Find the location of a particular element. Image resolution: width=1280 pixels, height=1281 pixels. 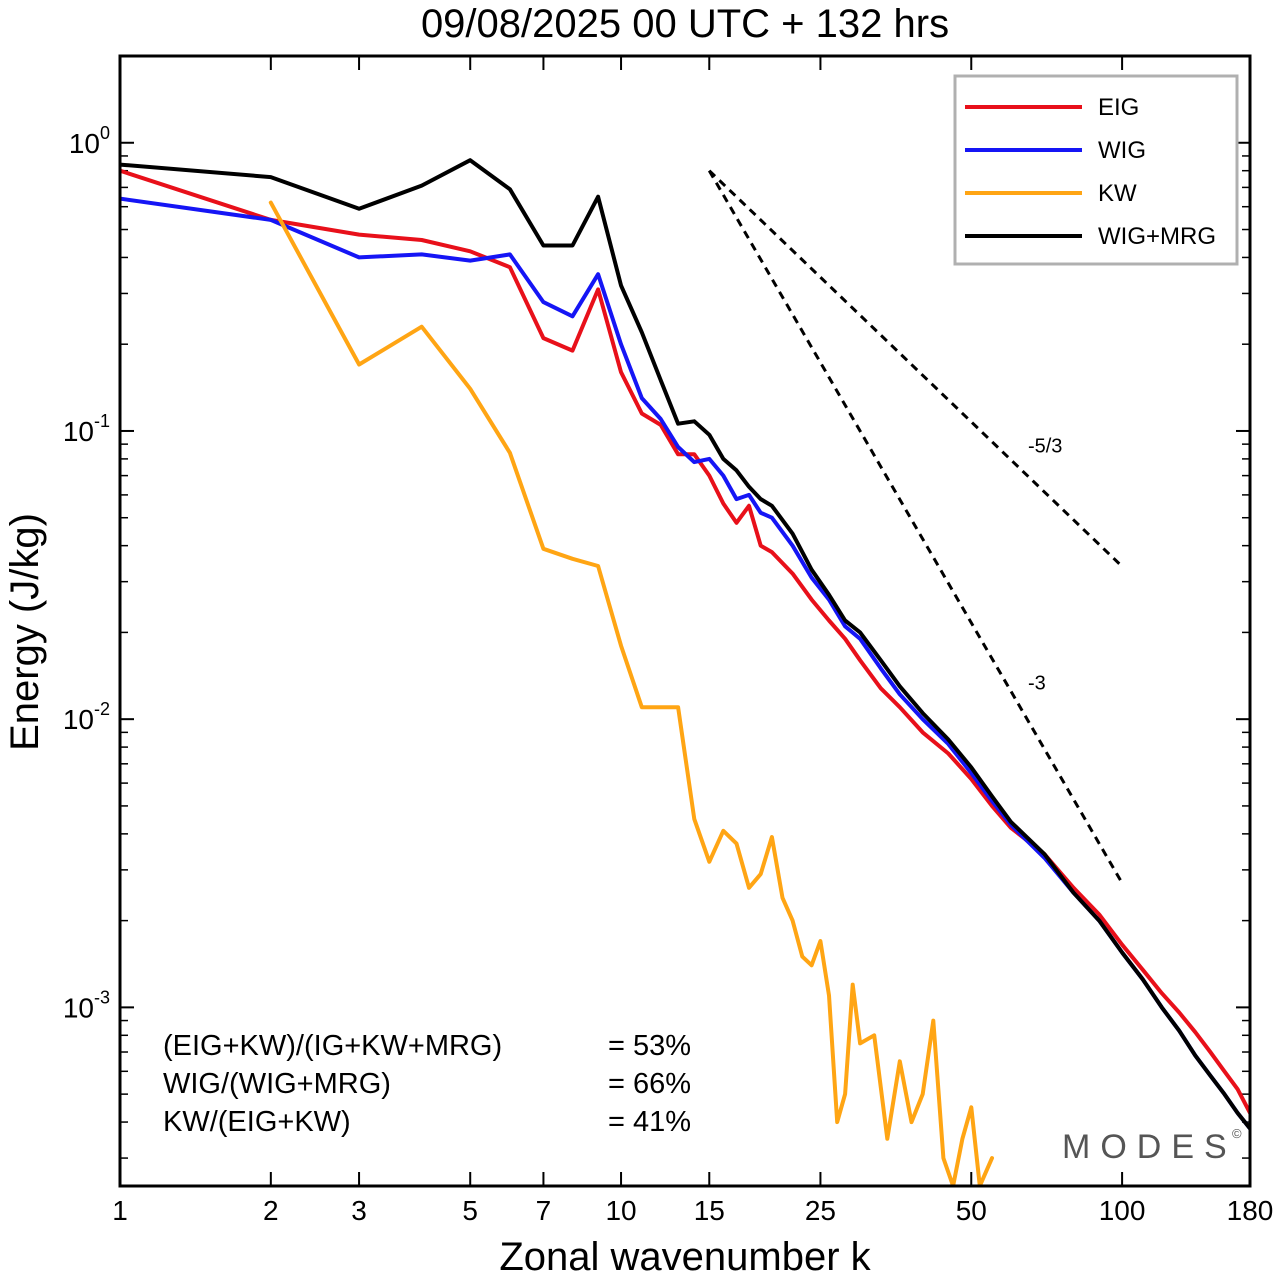

x-tick-label: 1 is located at coordinates (120, 1210).